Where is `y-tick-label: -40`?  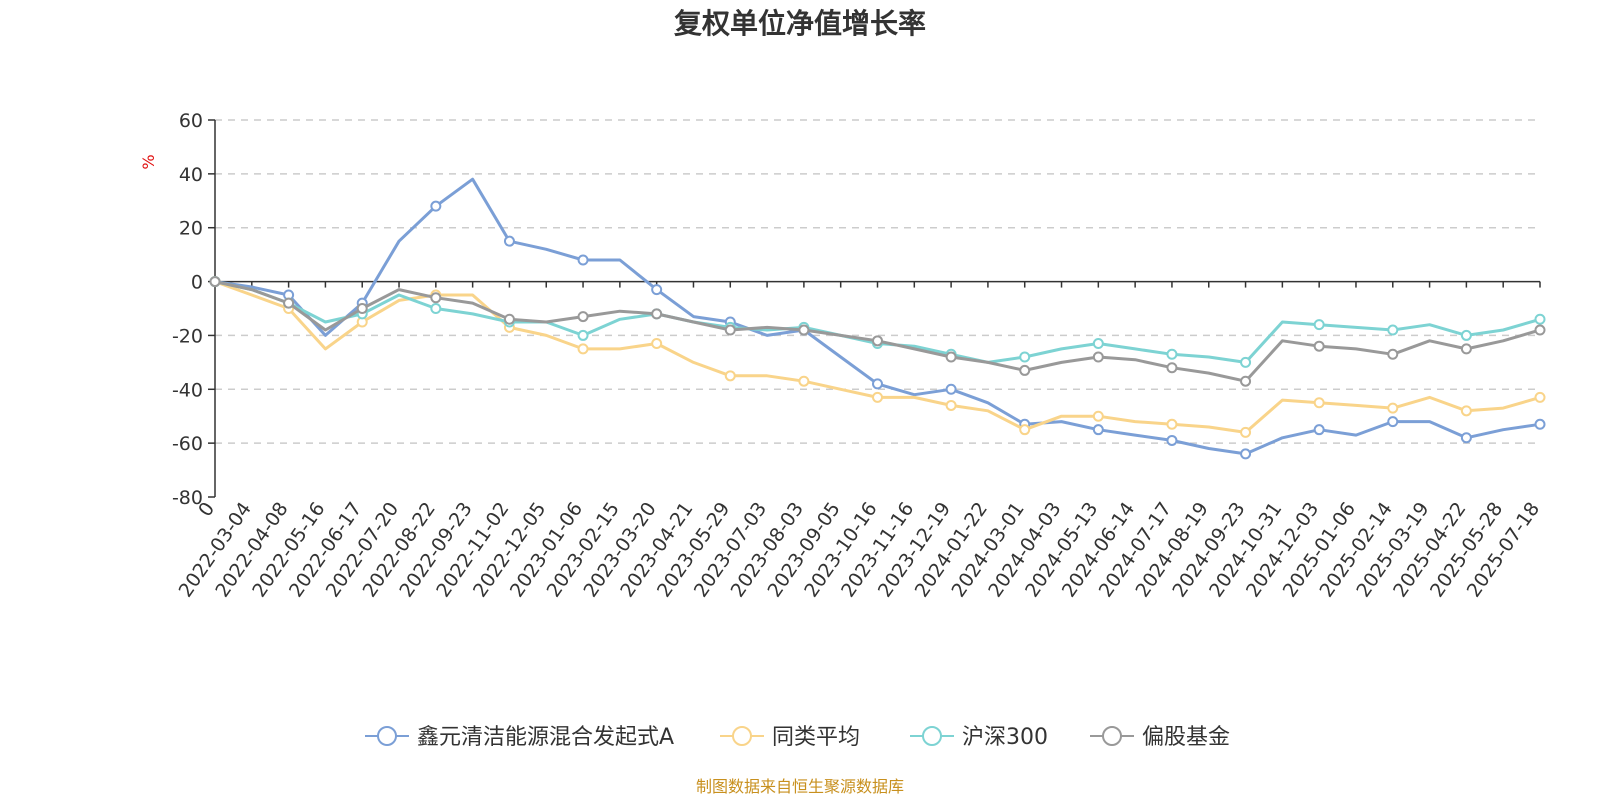 y-tick-label: -40 is located at coordinates (187, 390).